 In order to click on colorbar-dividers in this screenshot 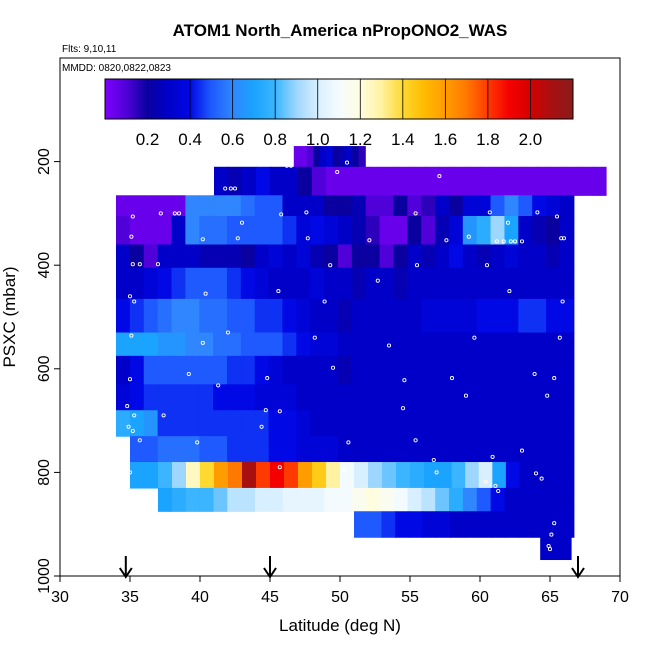, I will do `click(339, 99)`.